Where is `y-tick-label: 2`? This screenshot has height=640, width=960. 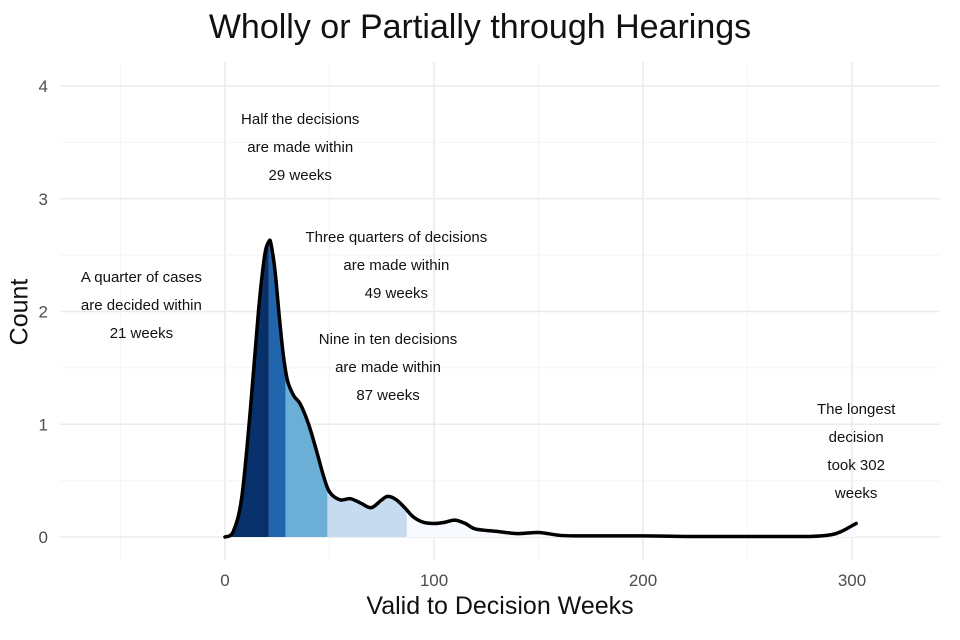
y-tick-label: 2 is located at coordinates (43, 312).